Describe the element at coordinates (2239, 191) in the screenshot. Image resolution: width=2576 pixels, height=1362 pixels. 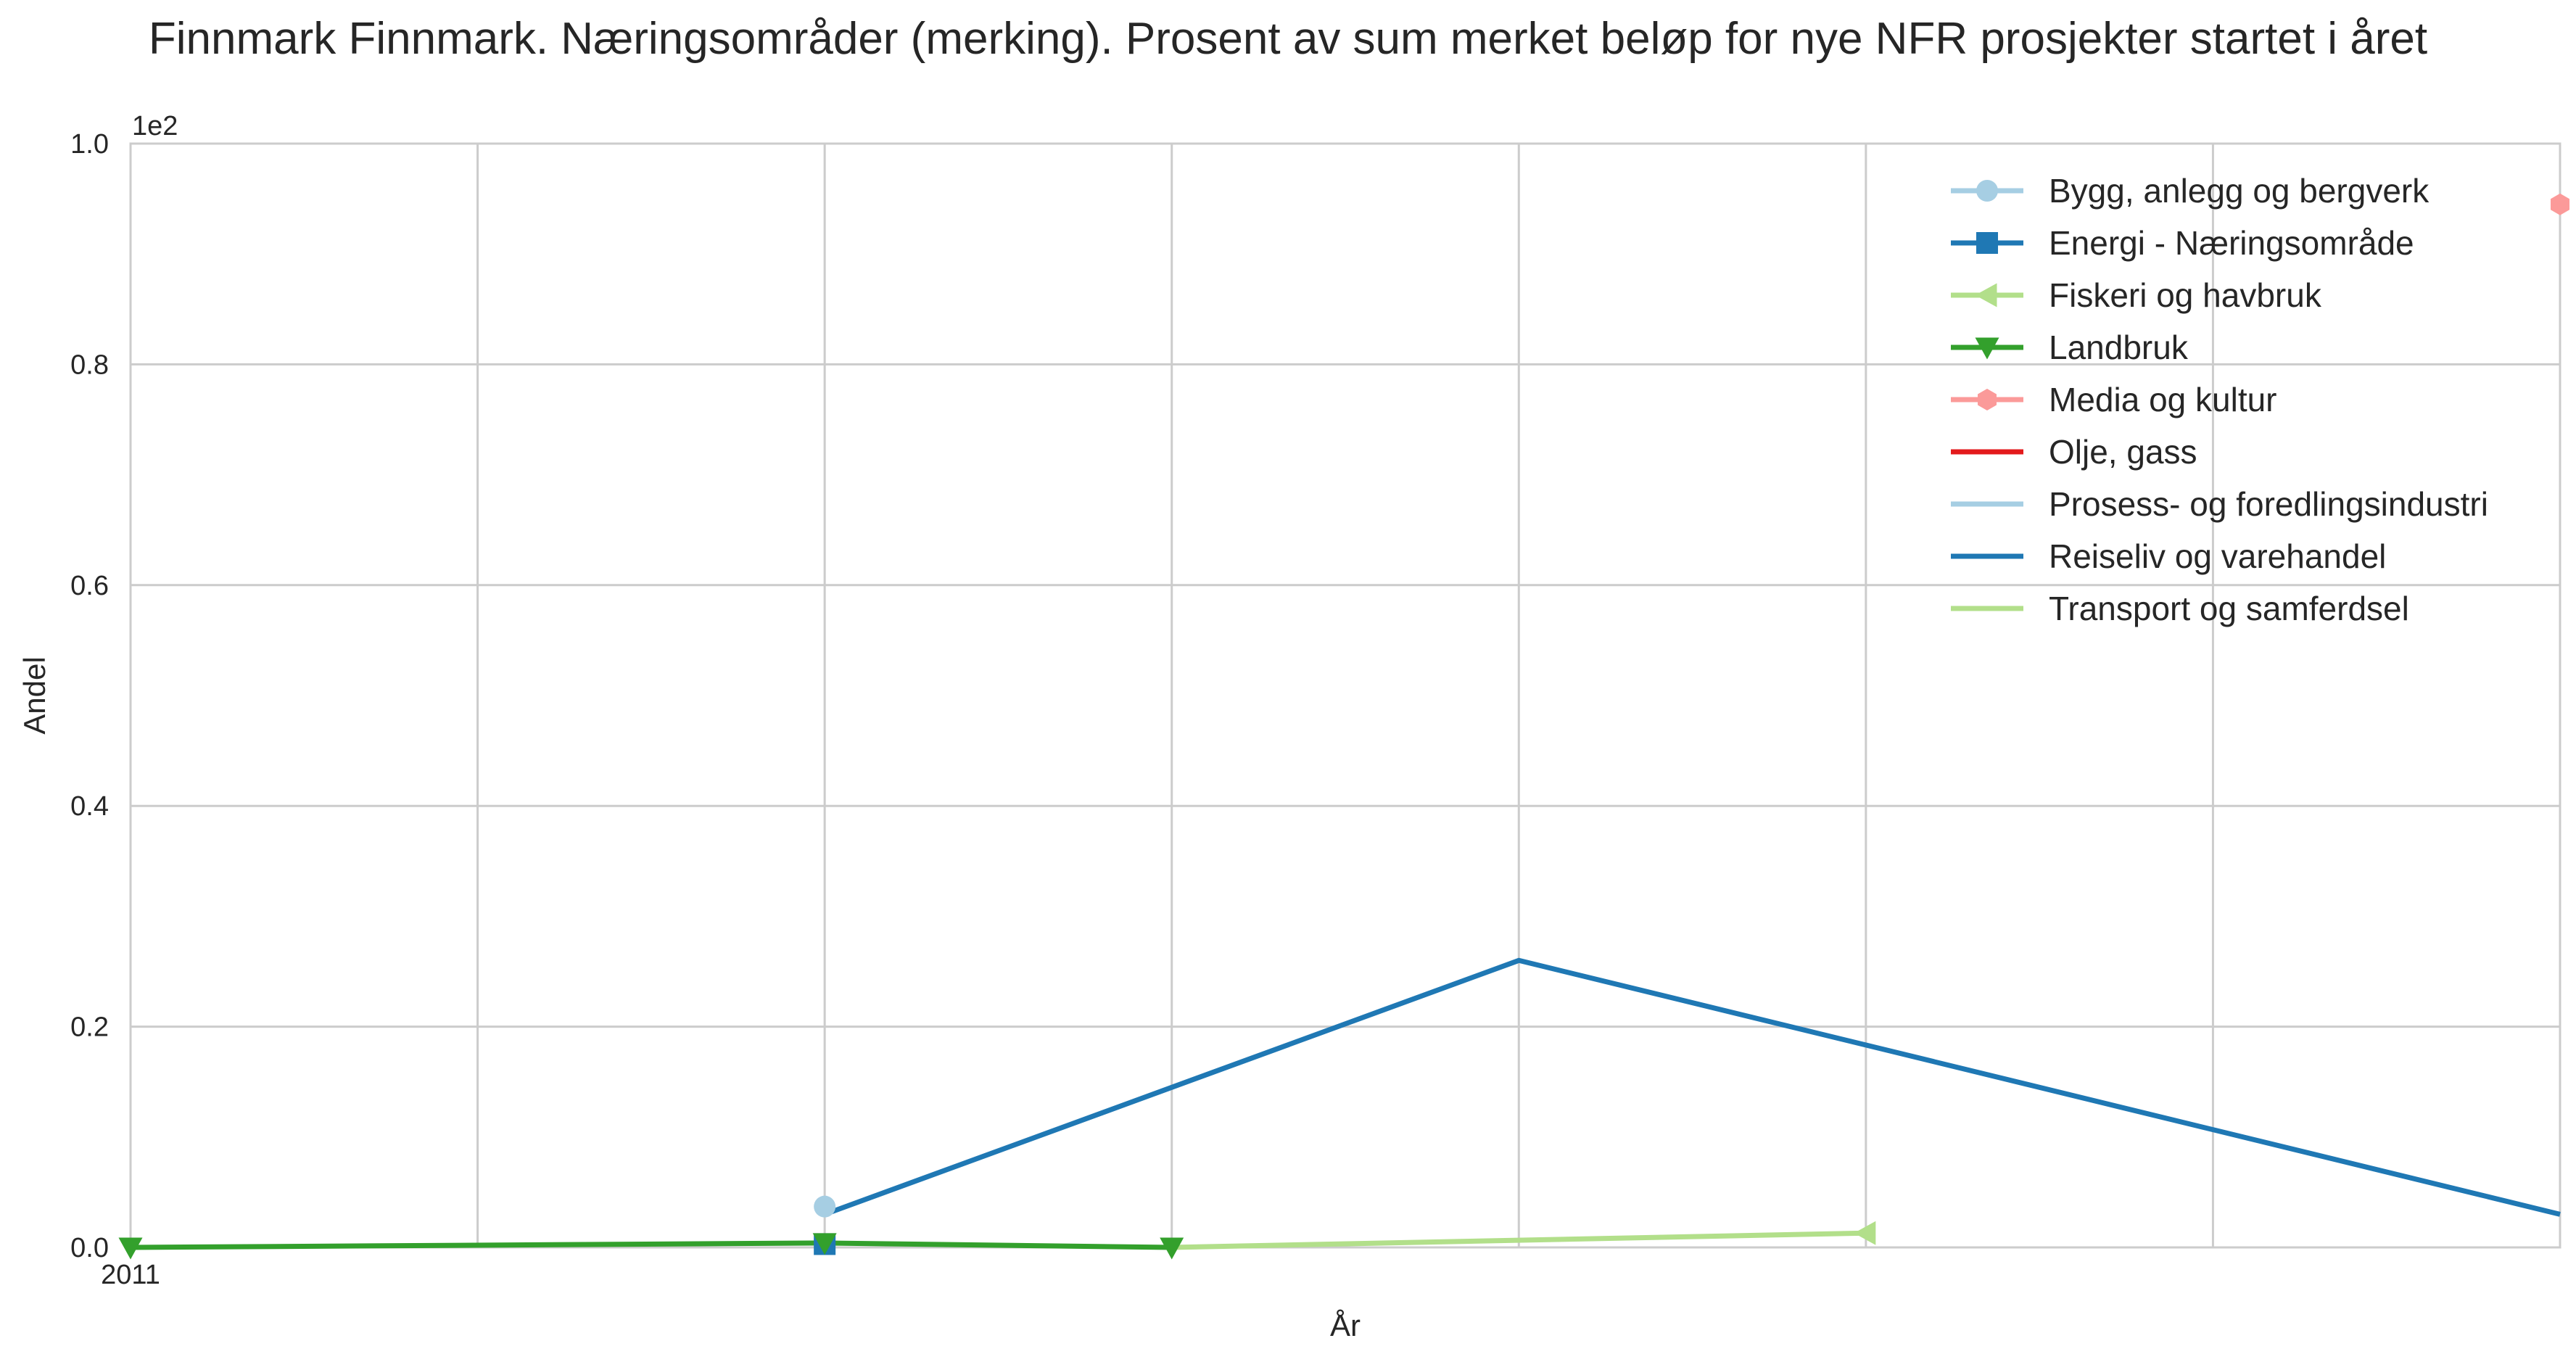
I see `legend-label-bygg-anlegg-og-bergverk: Bygg, anlegg og bergverk` at that location.